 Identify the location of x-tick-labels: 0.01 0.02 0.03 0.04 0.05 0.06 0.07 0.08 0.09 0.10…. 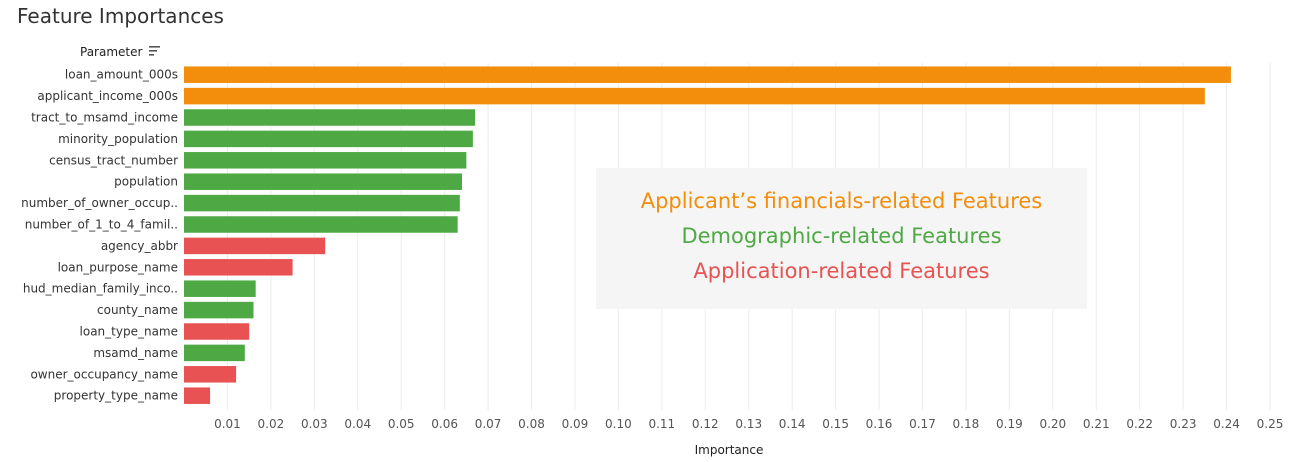
(748, 424).